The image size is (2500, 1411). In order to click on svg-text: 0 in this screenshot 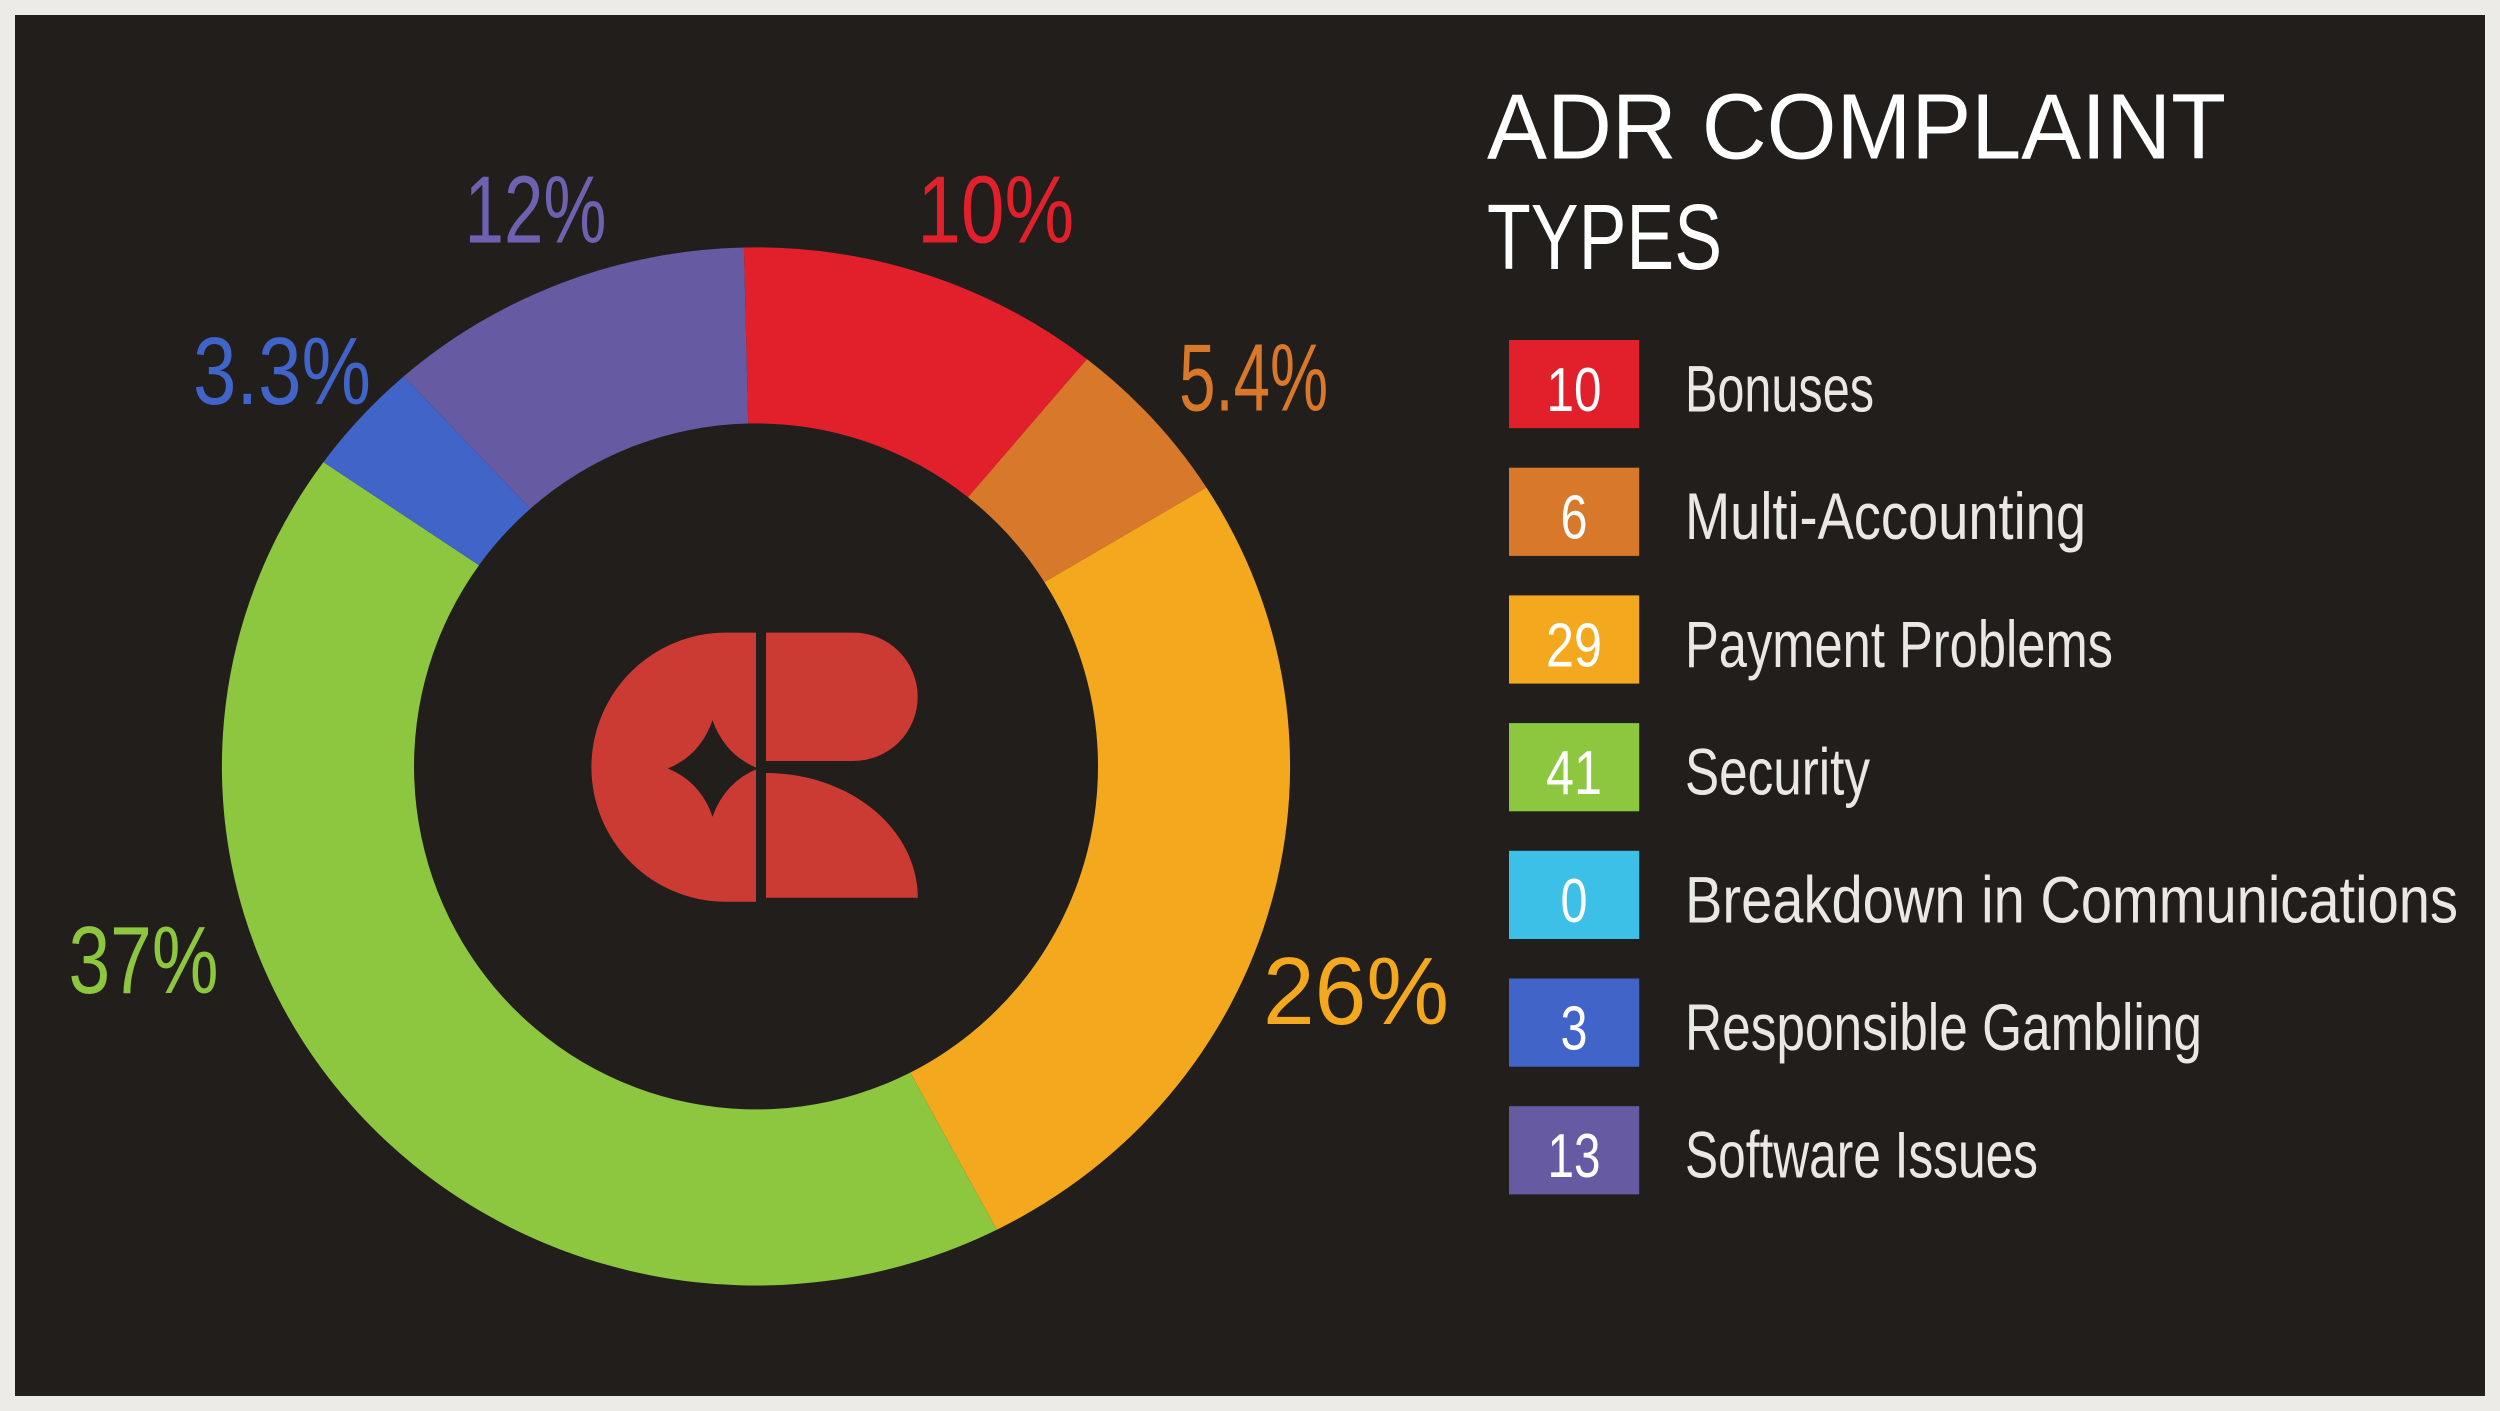, I will do `click(1574, 901)`.